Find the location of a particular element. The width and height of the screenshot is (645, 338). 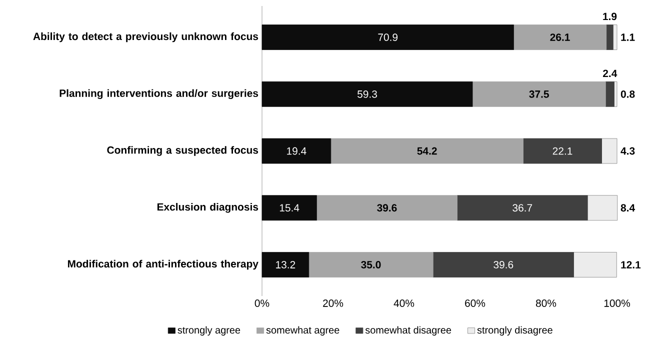

data-label: 15.4 is located at coordinates (290, 208).